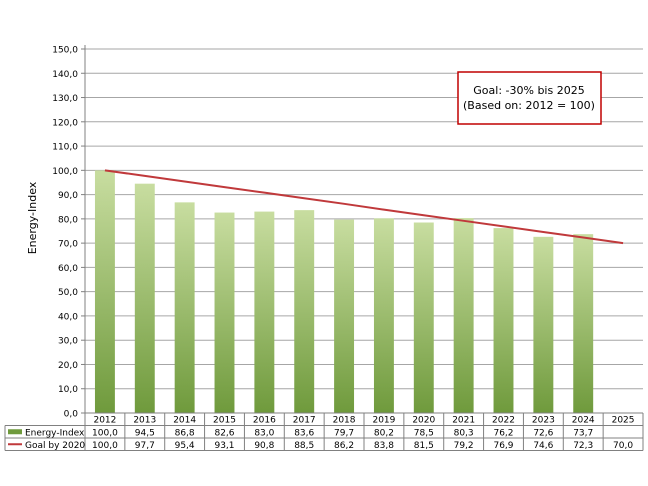  Describe the element at coordinates (68, 366) in the screenshot. I see `y-tick-label: 20,0` at that location.